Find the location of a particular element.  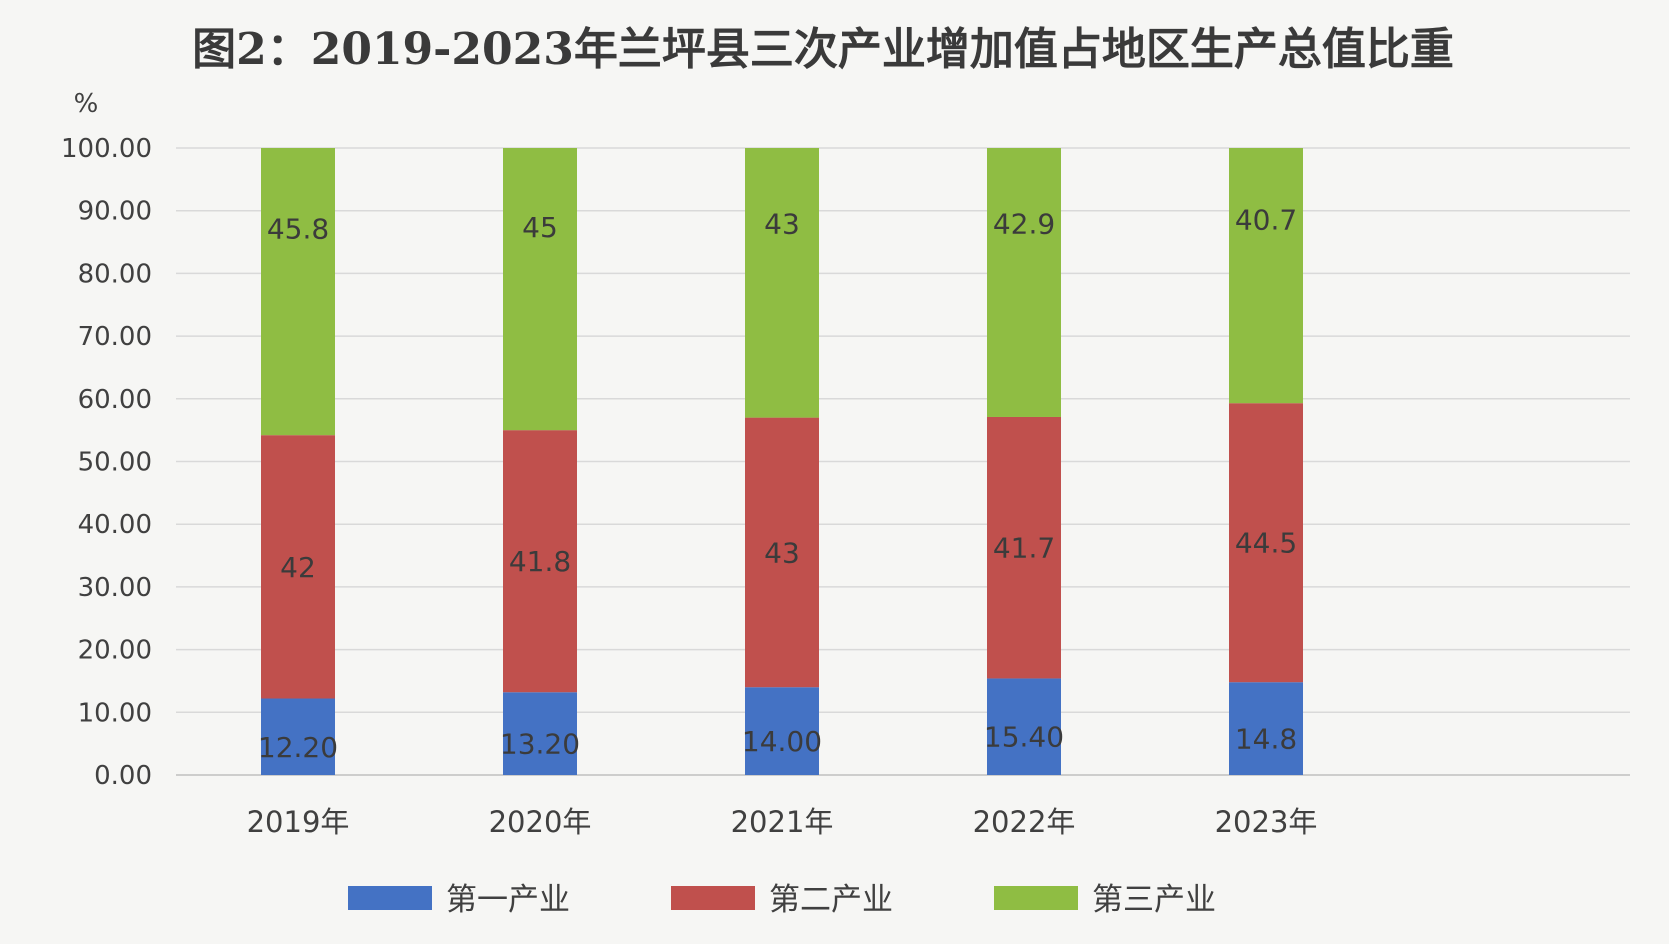

y-tick-label: 50.00 is located at coordinates (115, 463).